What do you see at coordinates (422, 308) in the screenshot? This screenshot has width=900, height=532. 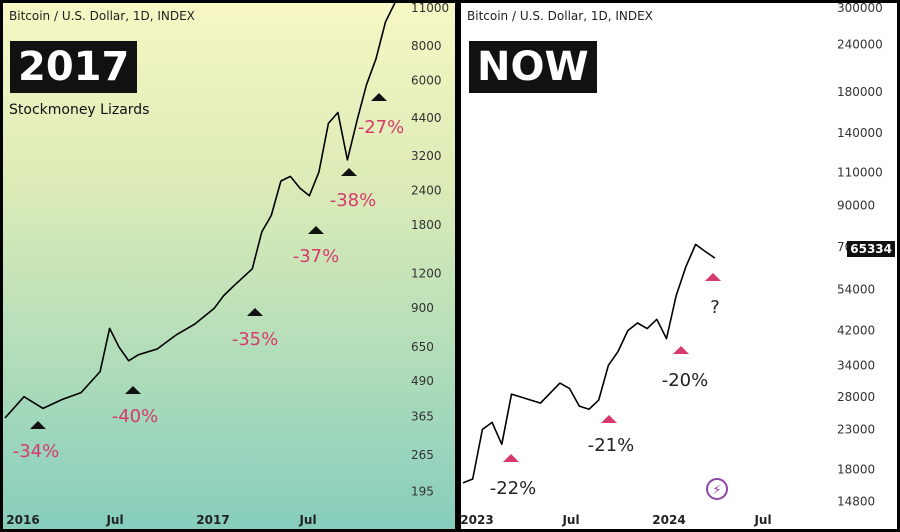 I see `y-tick-label: 900` at bounding box center [422, 308].